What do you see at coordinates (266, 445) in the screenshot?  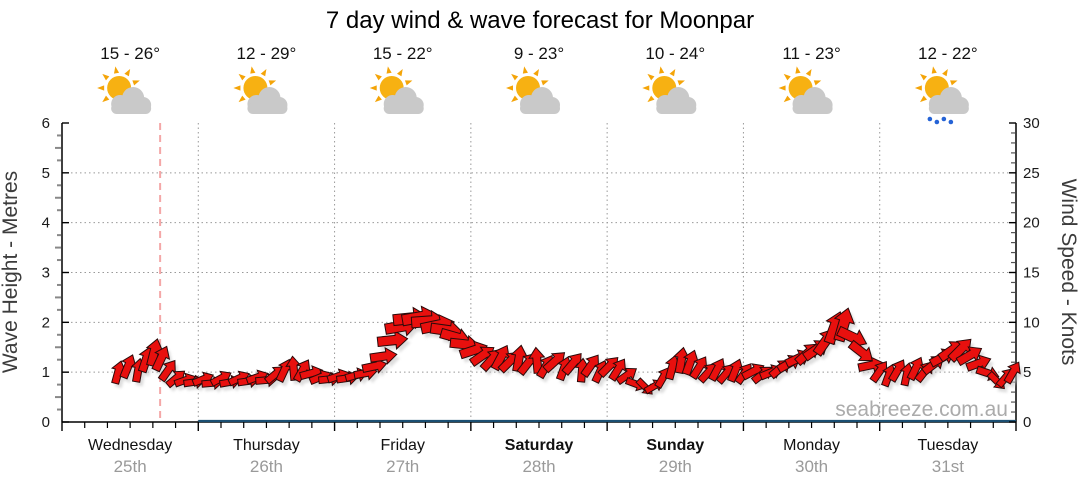 I see `day-name-label: Thursday` at bounding box center [266, 445].